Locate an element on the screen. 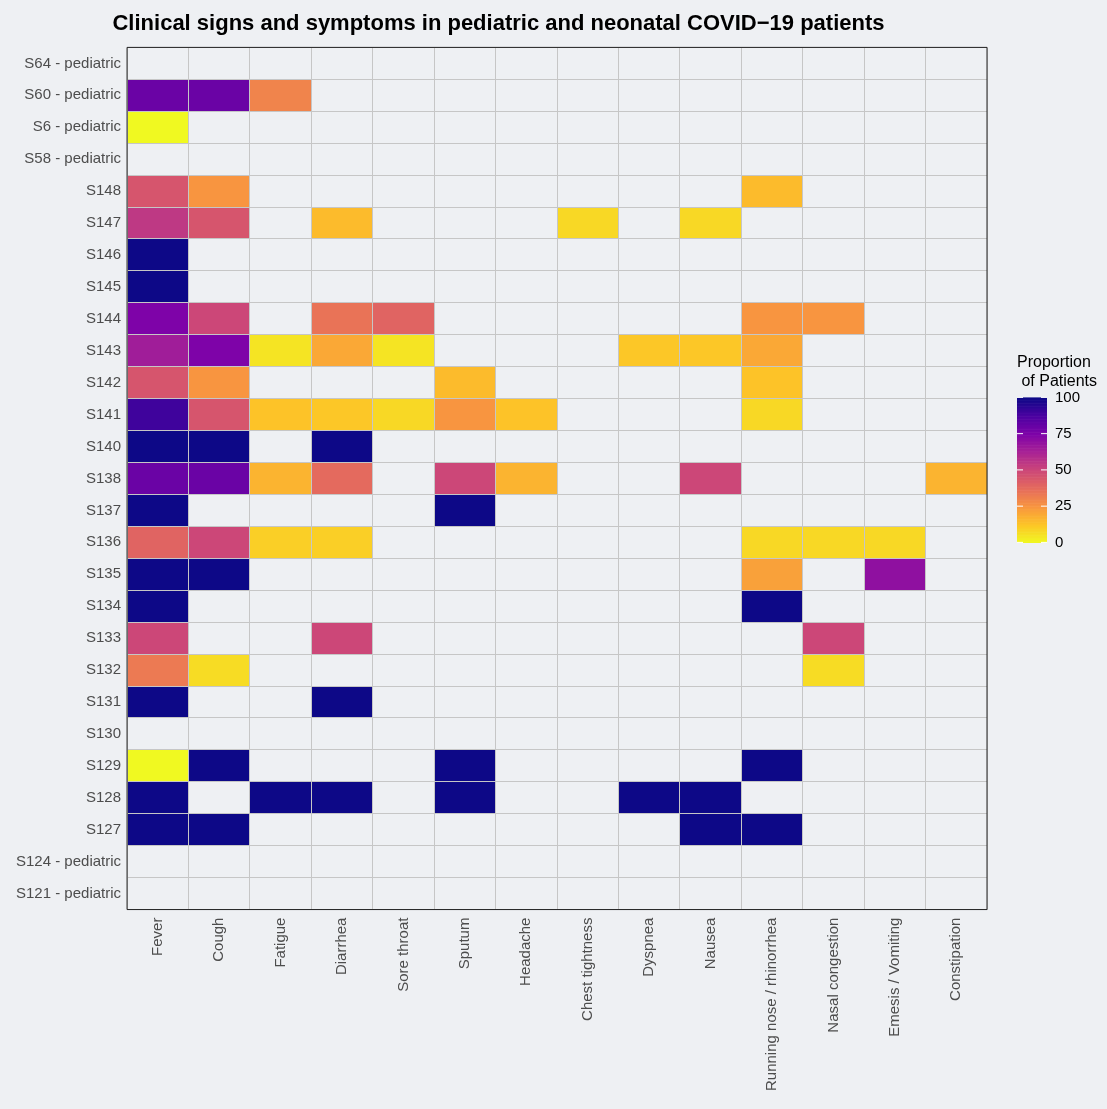 This screenshot has height=1109, width=1107. color-bar-label: 75 is located at coordinates (1063, 432).